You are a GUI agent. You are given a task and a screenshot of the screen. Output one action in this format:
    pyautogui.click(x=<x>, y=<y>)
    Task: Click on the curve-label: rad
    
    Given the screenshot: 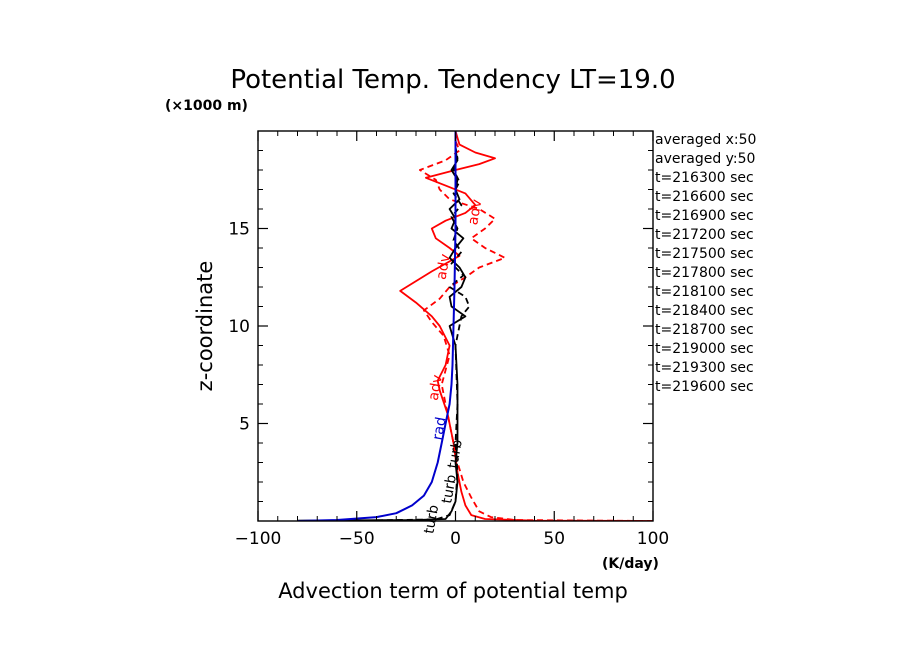 What is the action you would take?
    pyautogui.click(x=440, y=429)
    